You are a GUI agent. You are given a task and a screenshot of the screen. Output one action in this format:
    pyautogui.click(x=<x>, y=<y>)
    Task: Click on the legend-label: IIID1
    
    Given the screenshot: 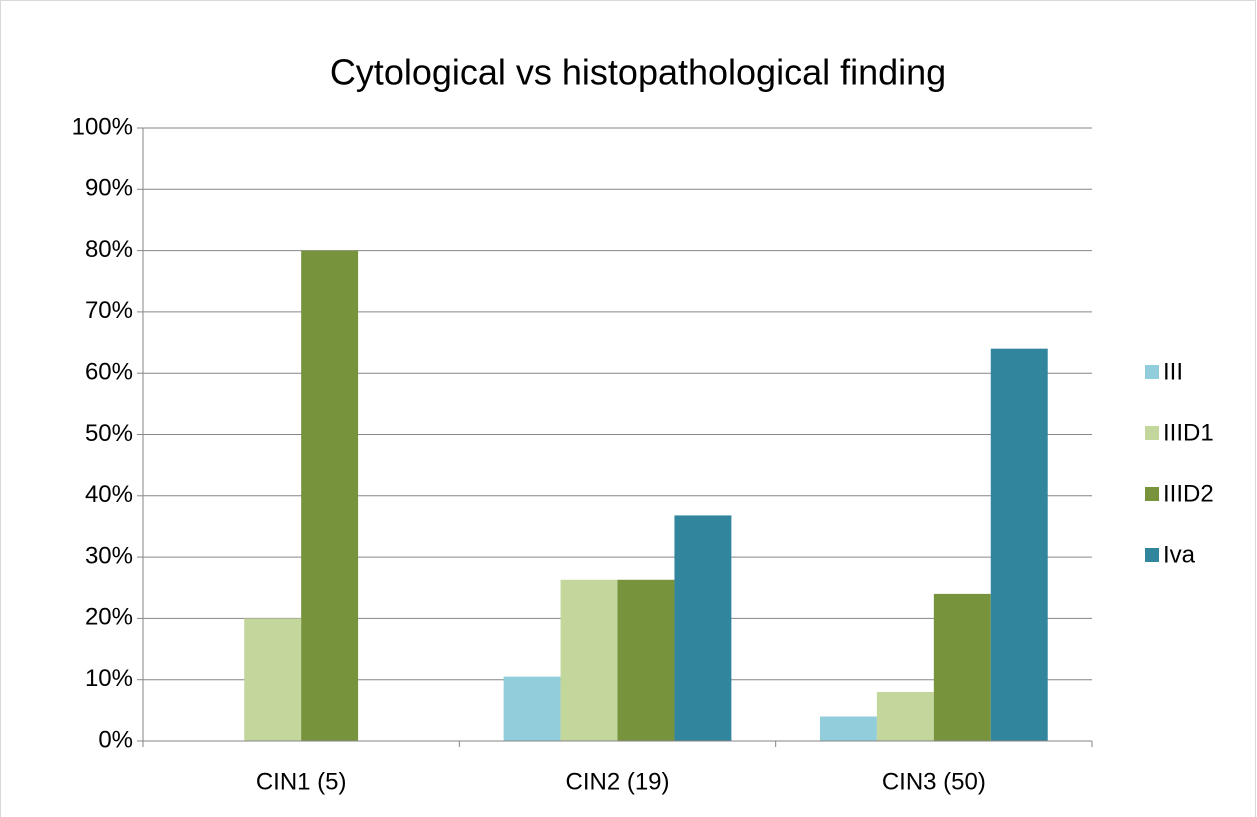 What is the action you would take?
    pyautogui.click(x=1188, y=432)
    